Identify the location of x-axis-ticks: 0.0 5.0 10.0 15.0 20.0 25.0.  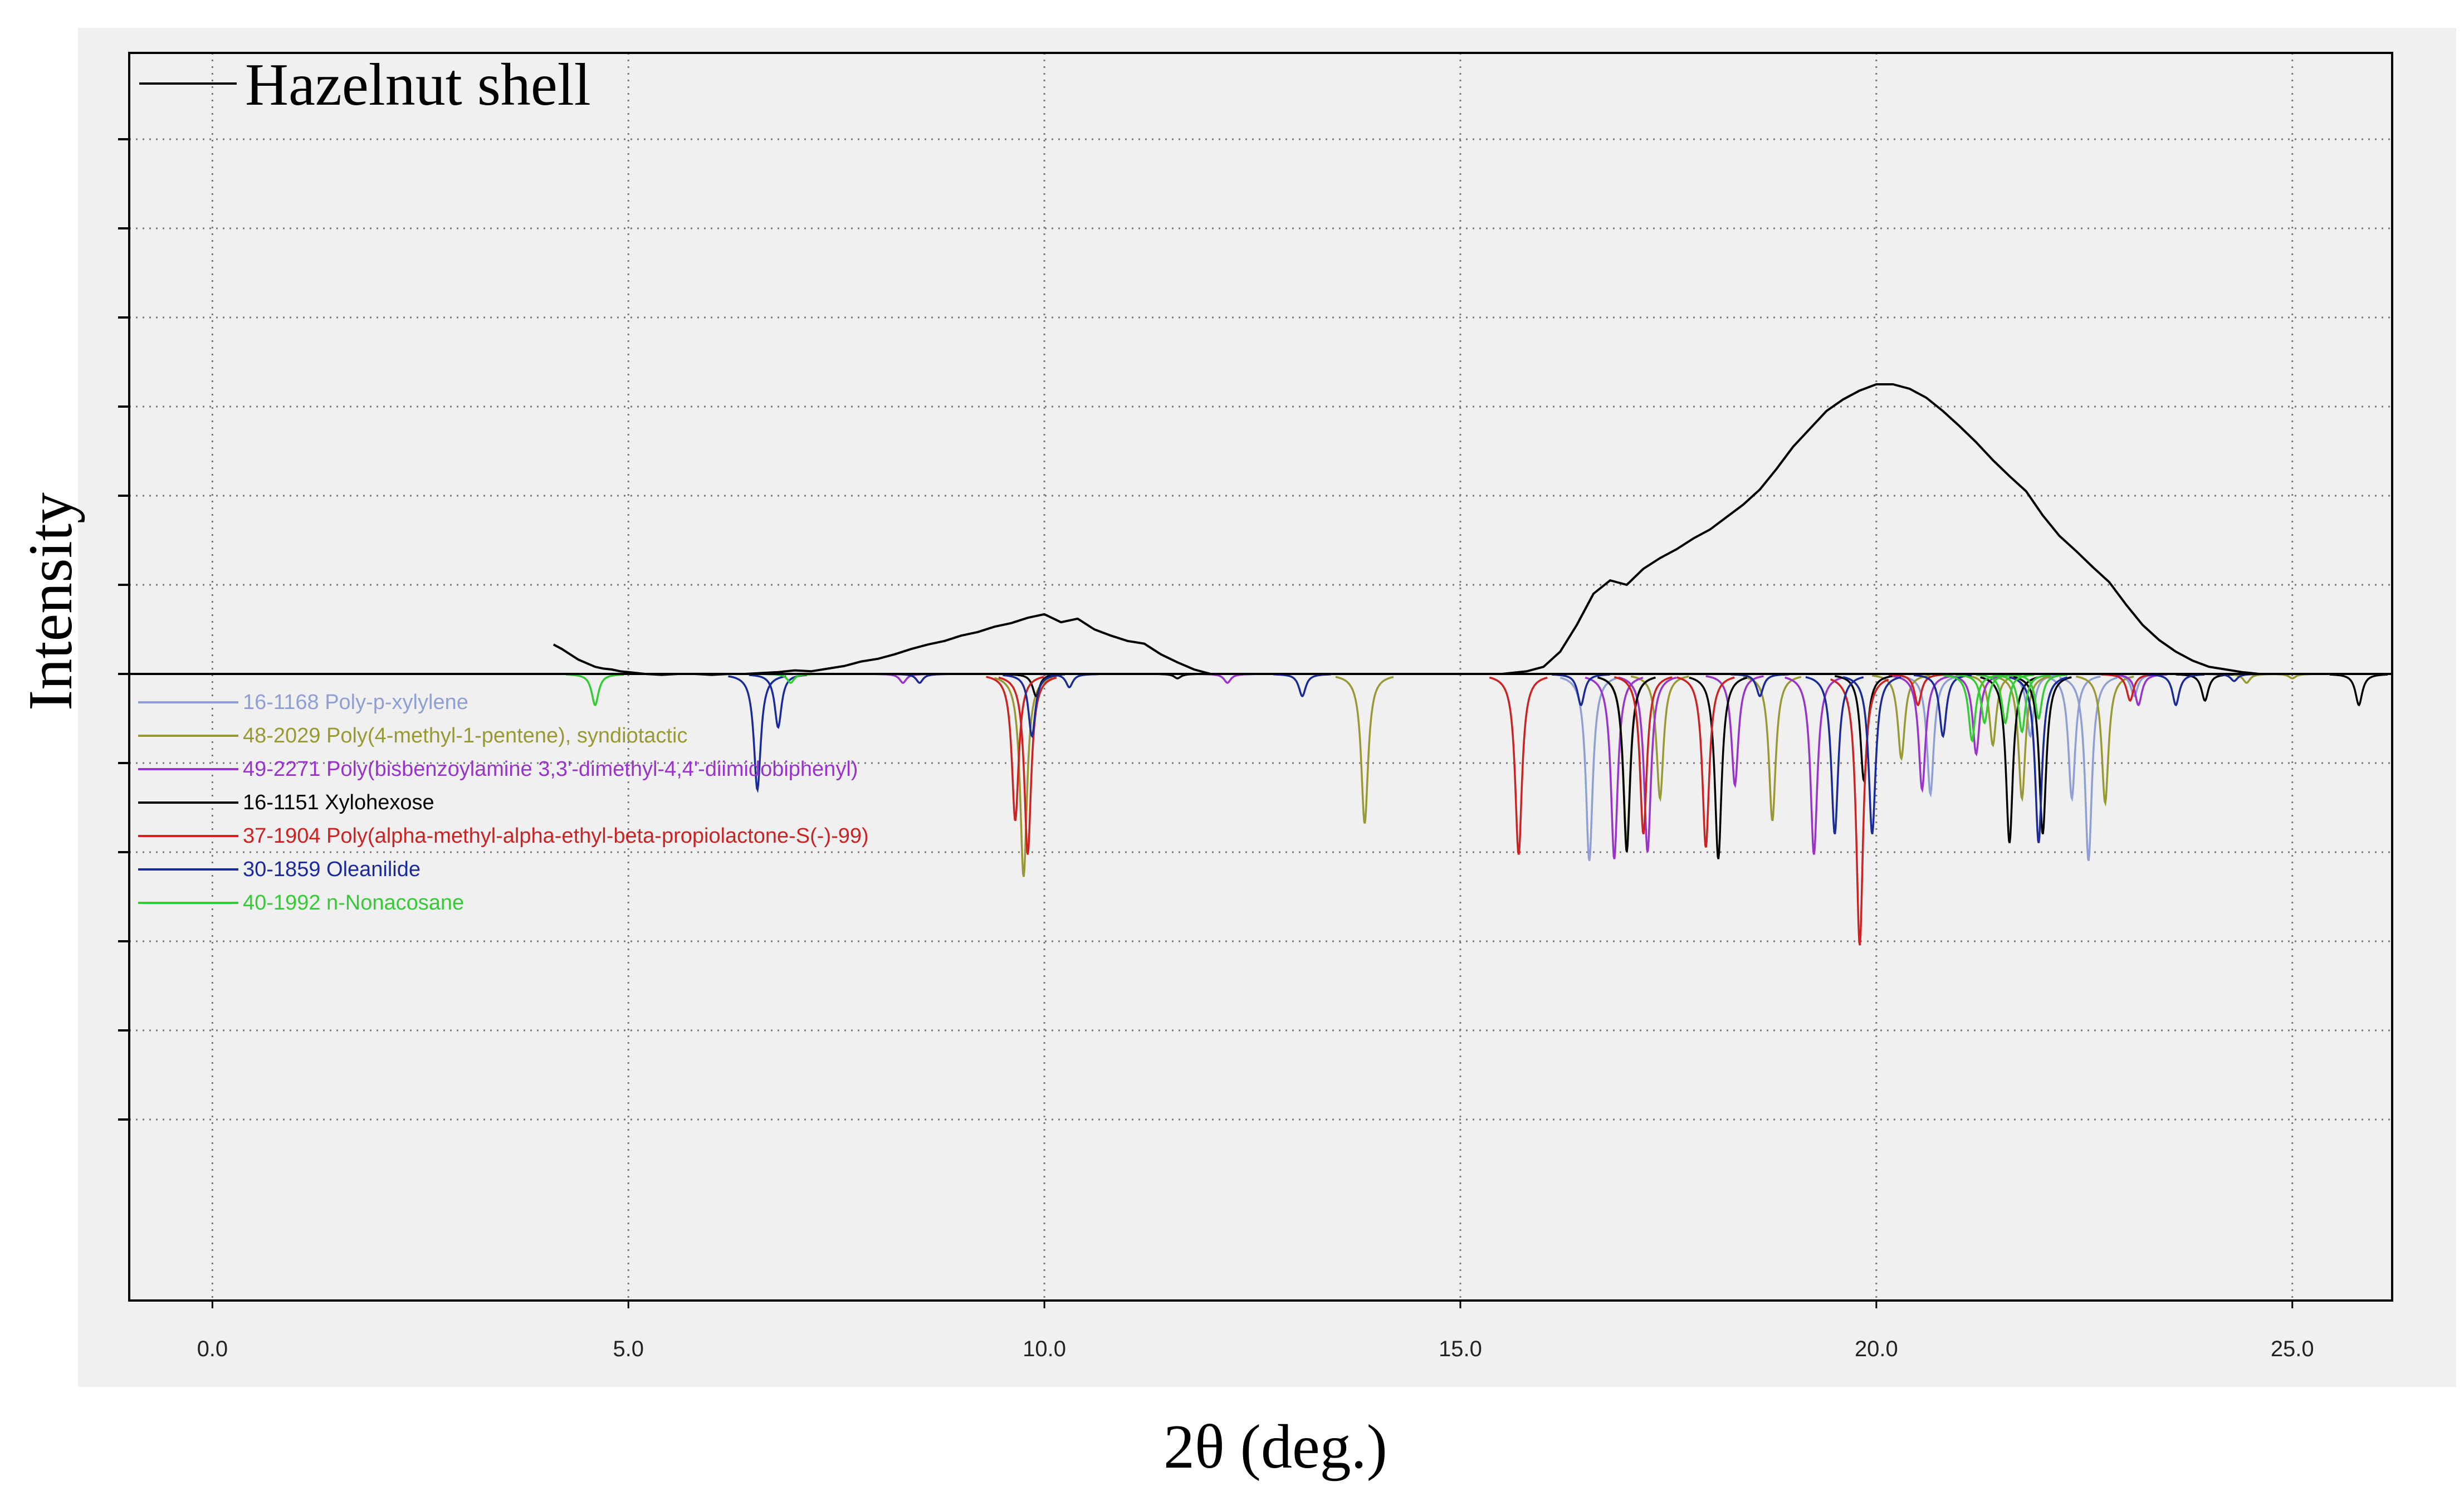
(1255, 1331).